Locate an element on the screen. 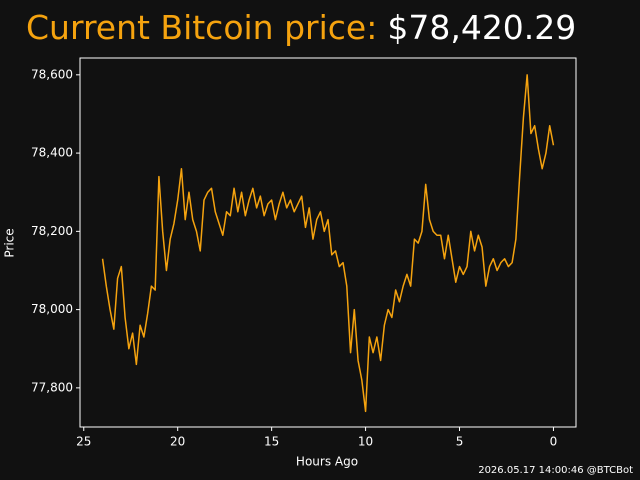  title-label: Current Bitcoin price: is located at coordinates (201, 27).